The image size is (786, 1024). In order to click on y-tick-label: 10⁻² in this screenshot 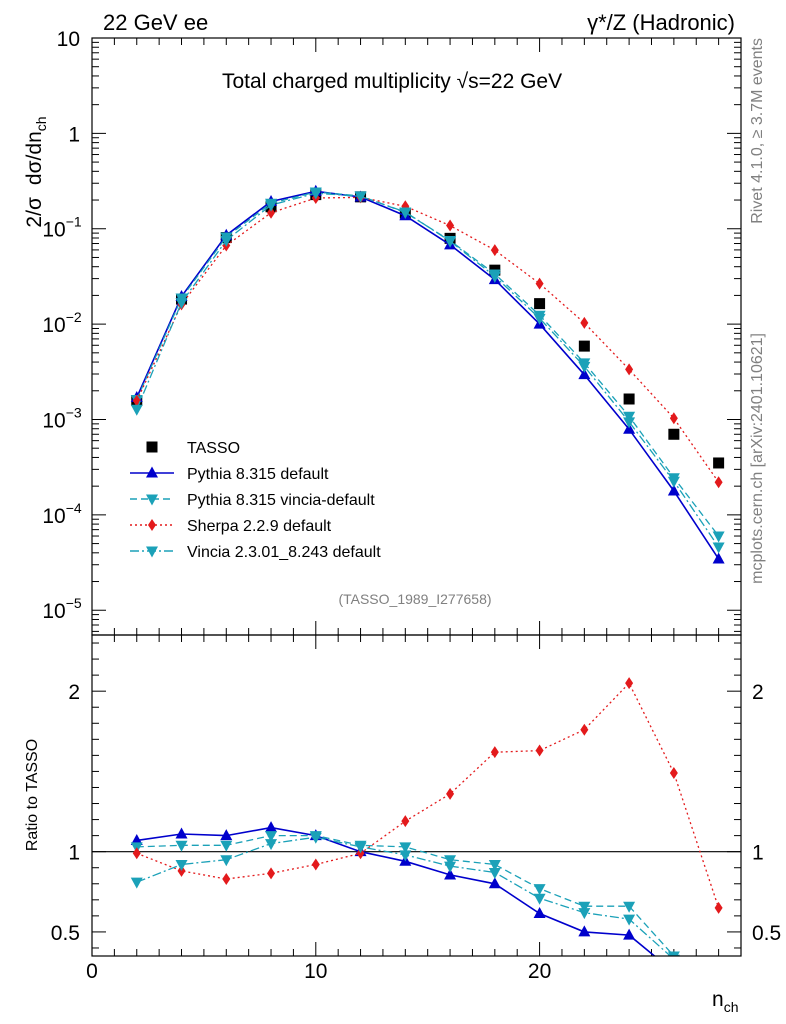, I will do `click(62, 323)`.